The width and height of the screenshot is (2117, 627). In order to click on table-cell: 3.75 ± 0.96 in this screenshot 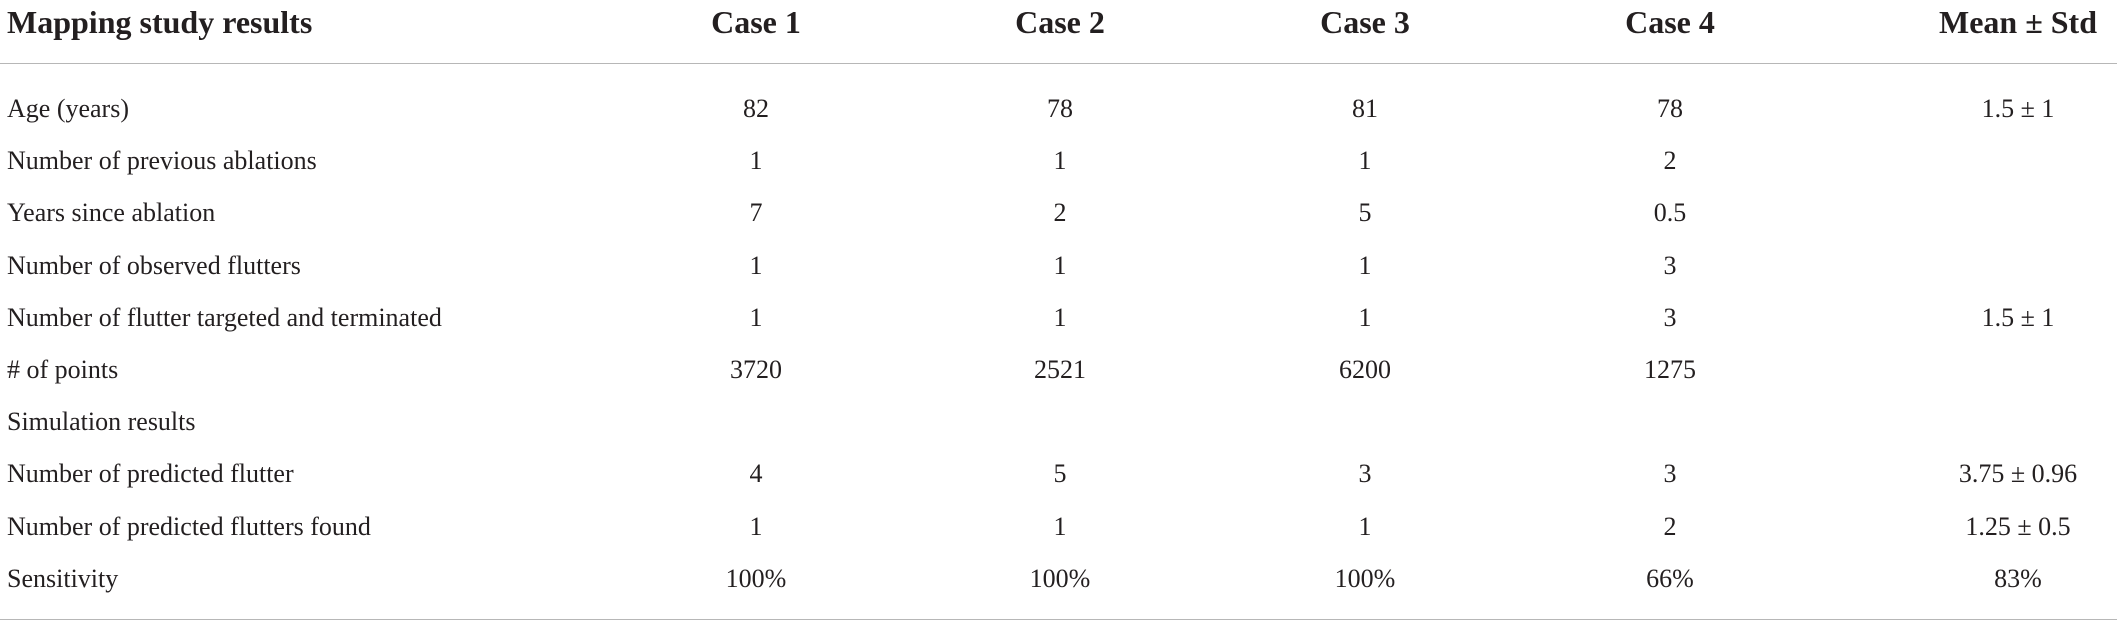, I will do `click(2018, 474)`.